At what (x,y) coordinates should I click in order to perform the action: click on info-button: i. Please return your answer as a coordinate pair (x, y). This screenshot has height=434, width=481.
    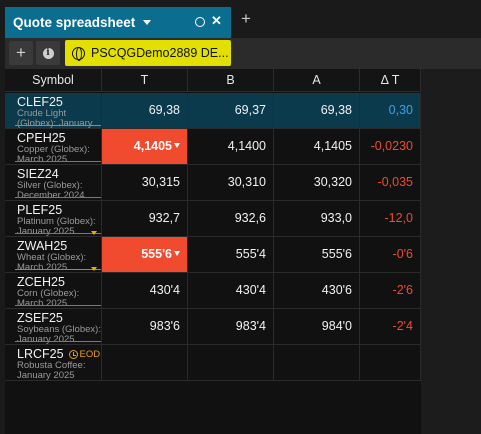
    Looking at the image, I should click on (48, 53).